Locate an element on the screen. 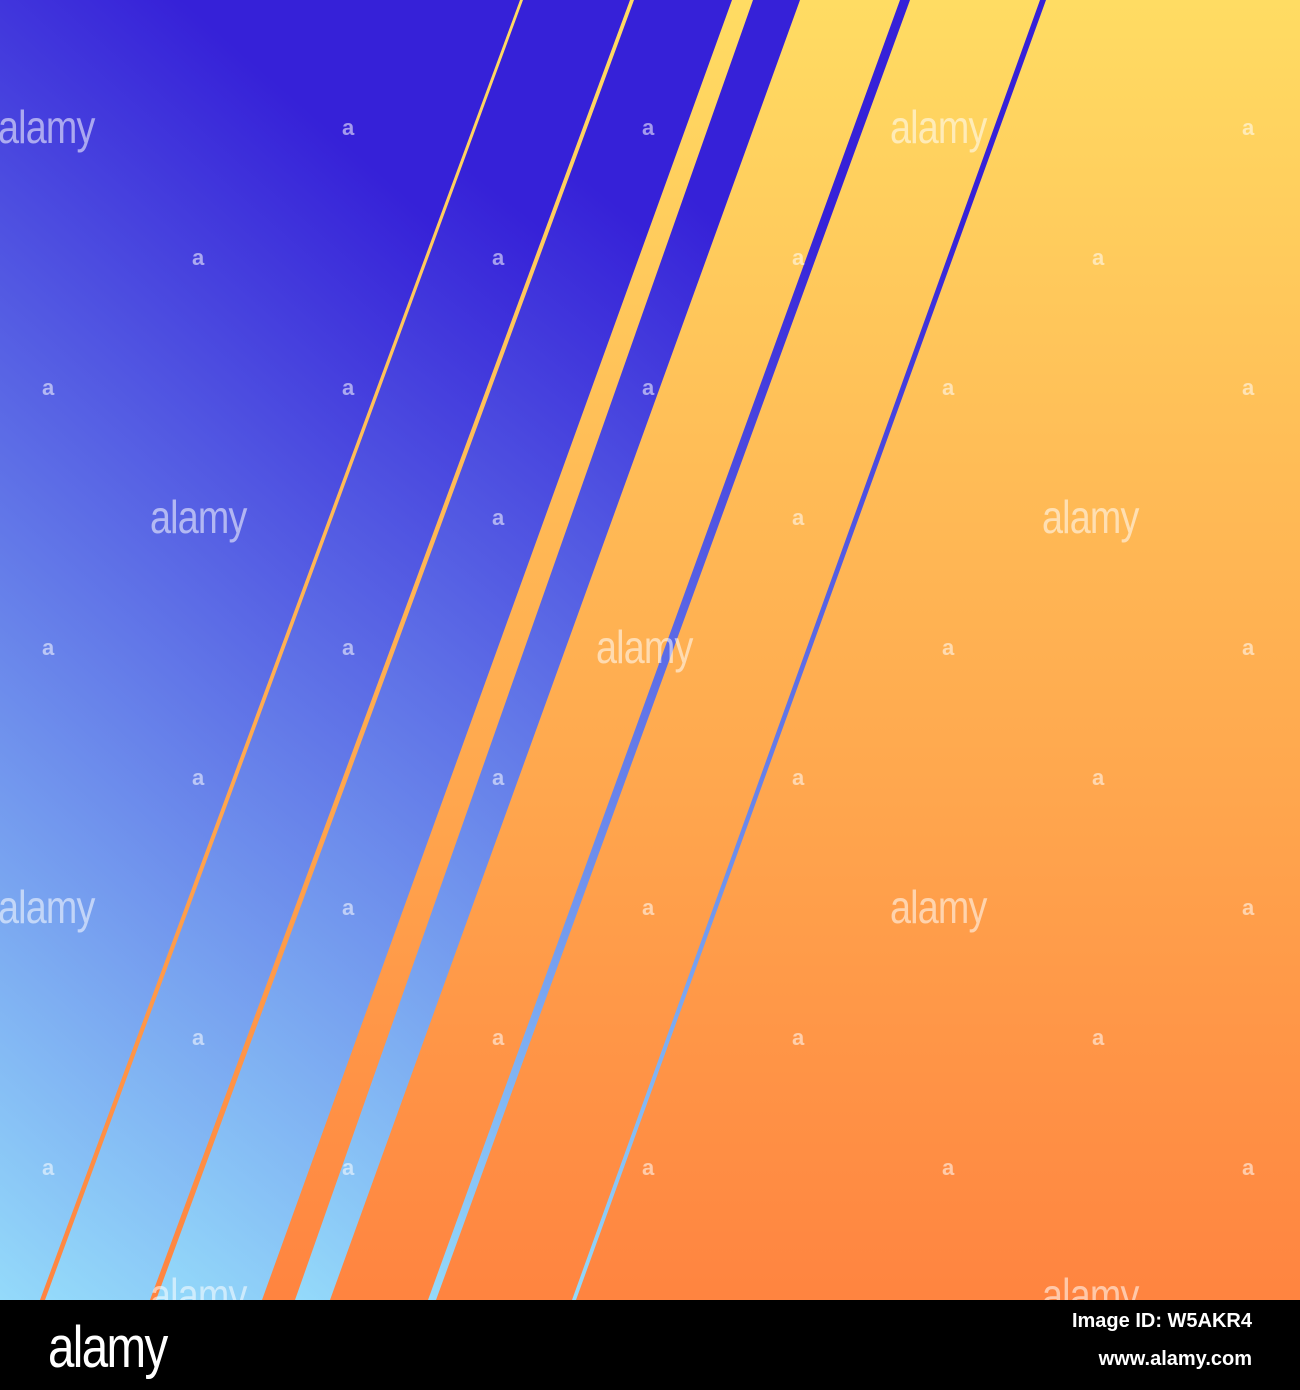 The height and width of the screenshot is (1390, 1300). image-id-label: Image ID: W5AKR4 is located at coordinates (1161, 1321).